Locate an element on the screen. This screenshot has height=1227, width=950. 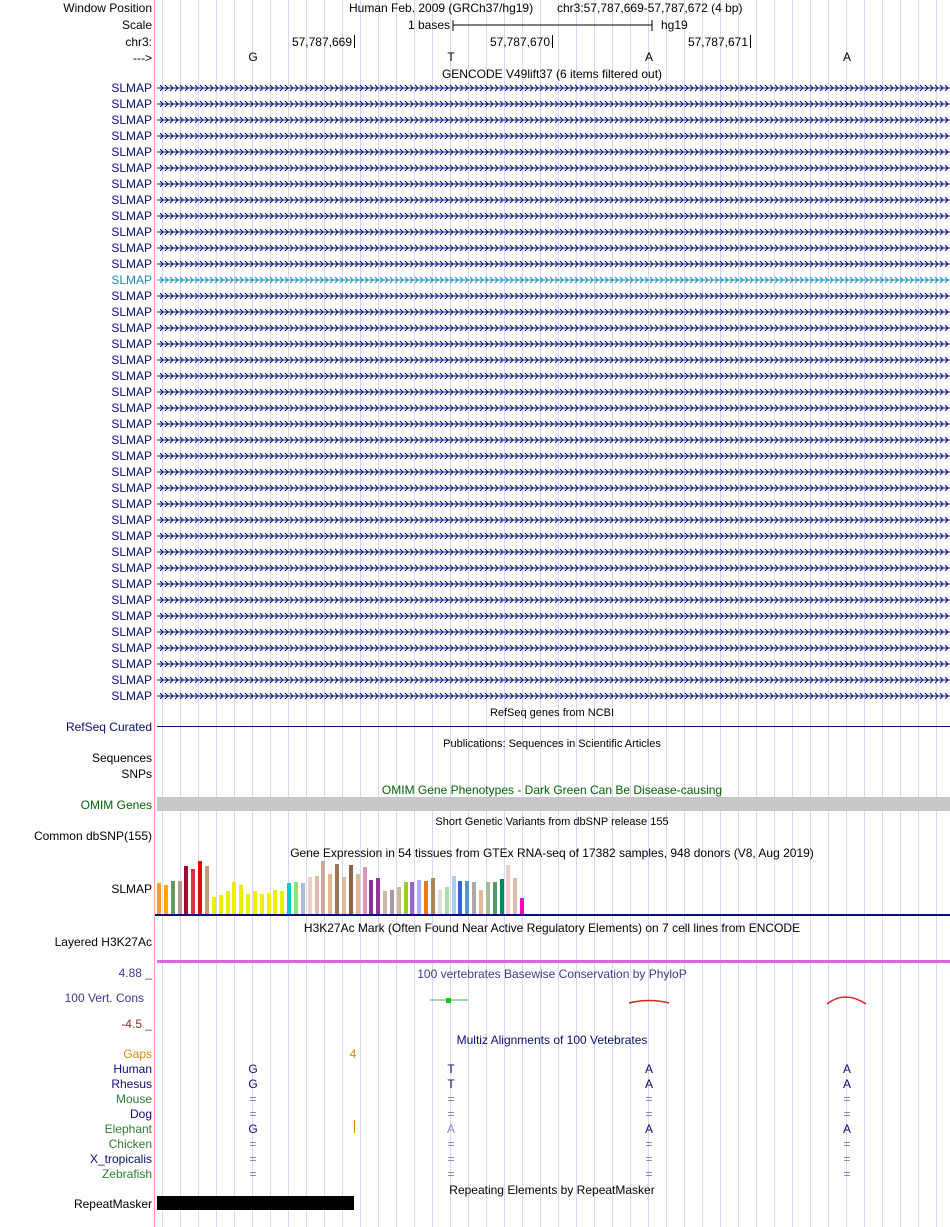
multiz-species-label: Elephant is located at coordinates (128, 1129).